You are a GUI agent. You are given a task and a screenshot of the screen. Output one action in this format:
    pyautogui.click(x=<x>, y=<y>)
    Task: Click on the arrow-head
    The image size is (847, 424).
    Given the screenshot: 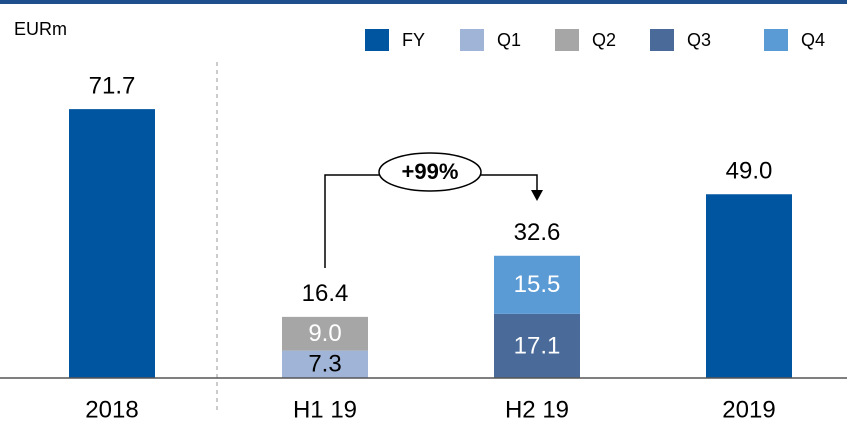 What is the action you would take?
    pyautogui.click(x=537, y=195)
    